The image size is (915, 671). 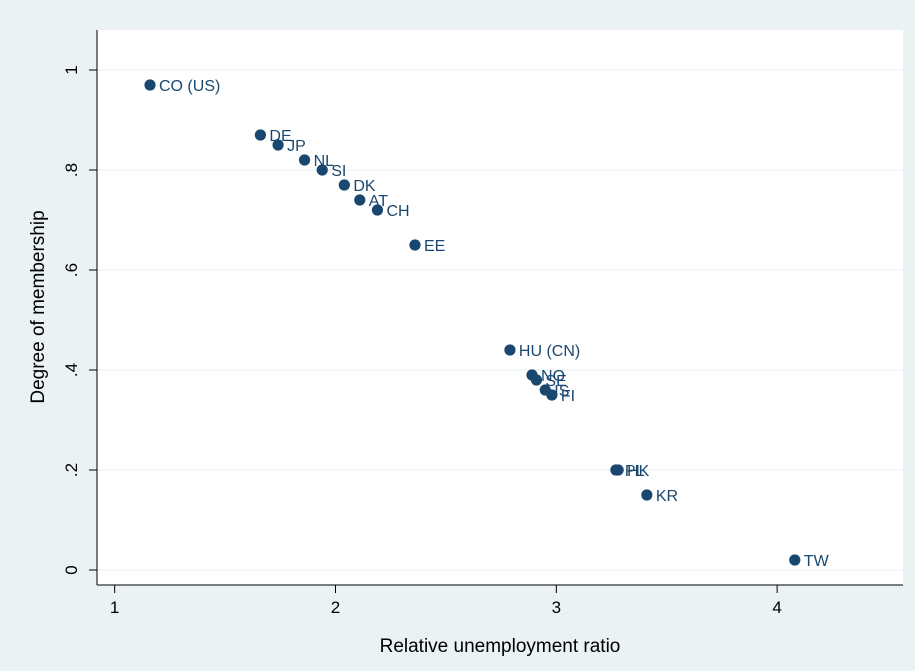 What do you see at coordinates (556, 607) in the screenshot?
I see `x-tick-label: 3` at bounding box center [556, 607].